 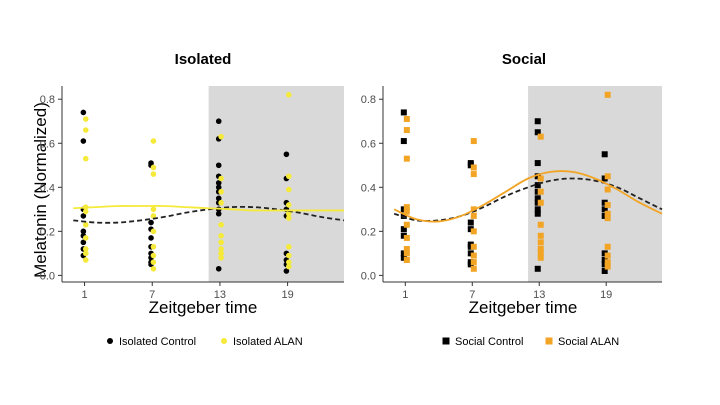 What do you see at coordinates (549, 341) in the screenshot?
I see `social-alan-legend-marker` at bounding box center [549, 341].